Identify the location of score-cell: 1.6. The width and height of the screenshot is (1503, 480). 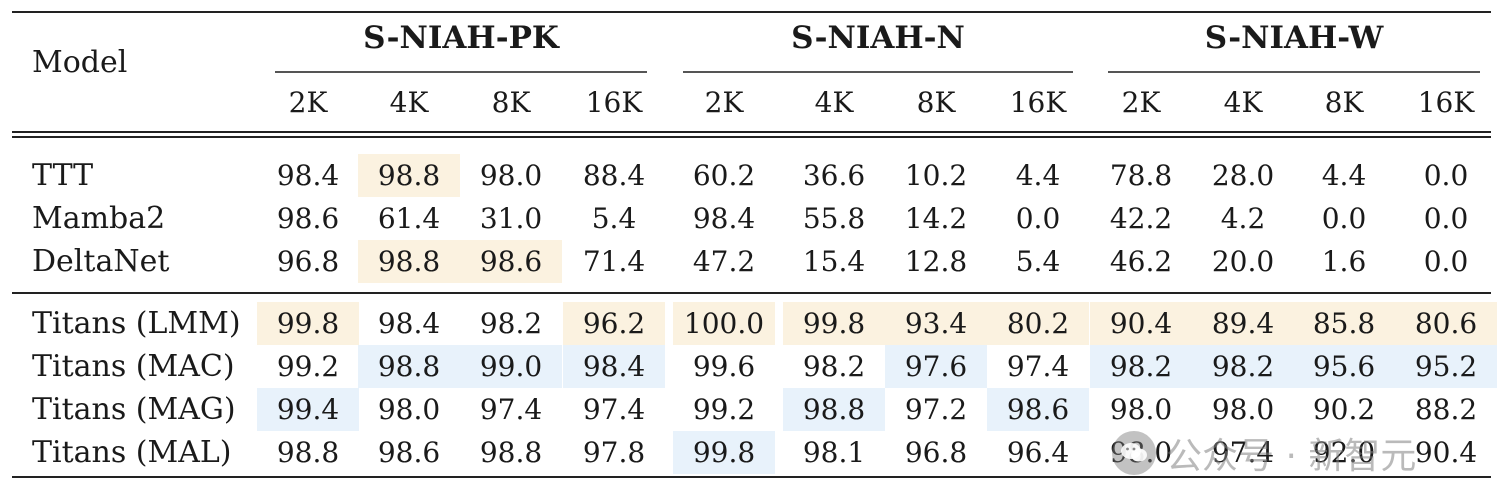
(1344, 261).